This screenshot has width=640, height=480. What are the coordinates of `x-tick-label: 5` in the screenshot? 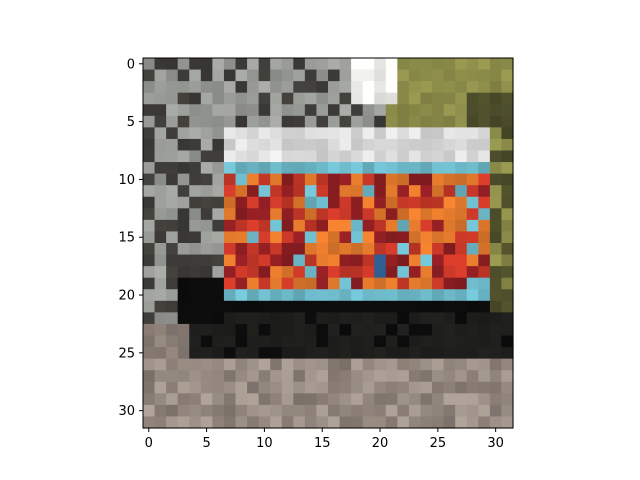 It's located at (206, 443).